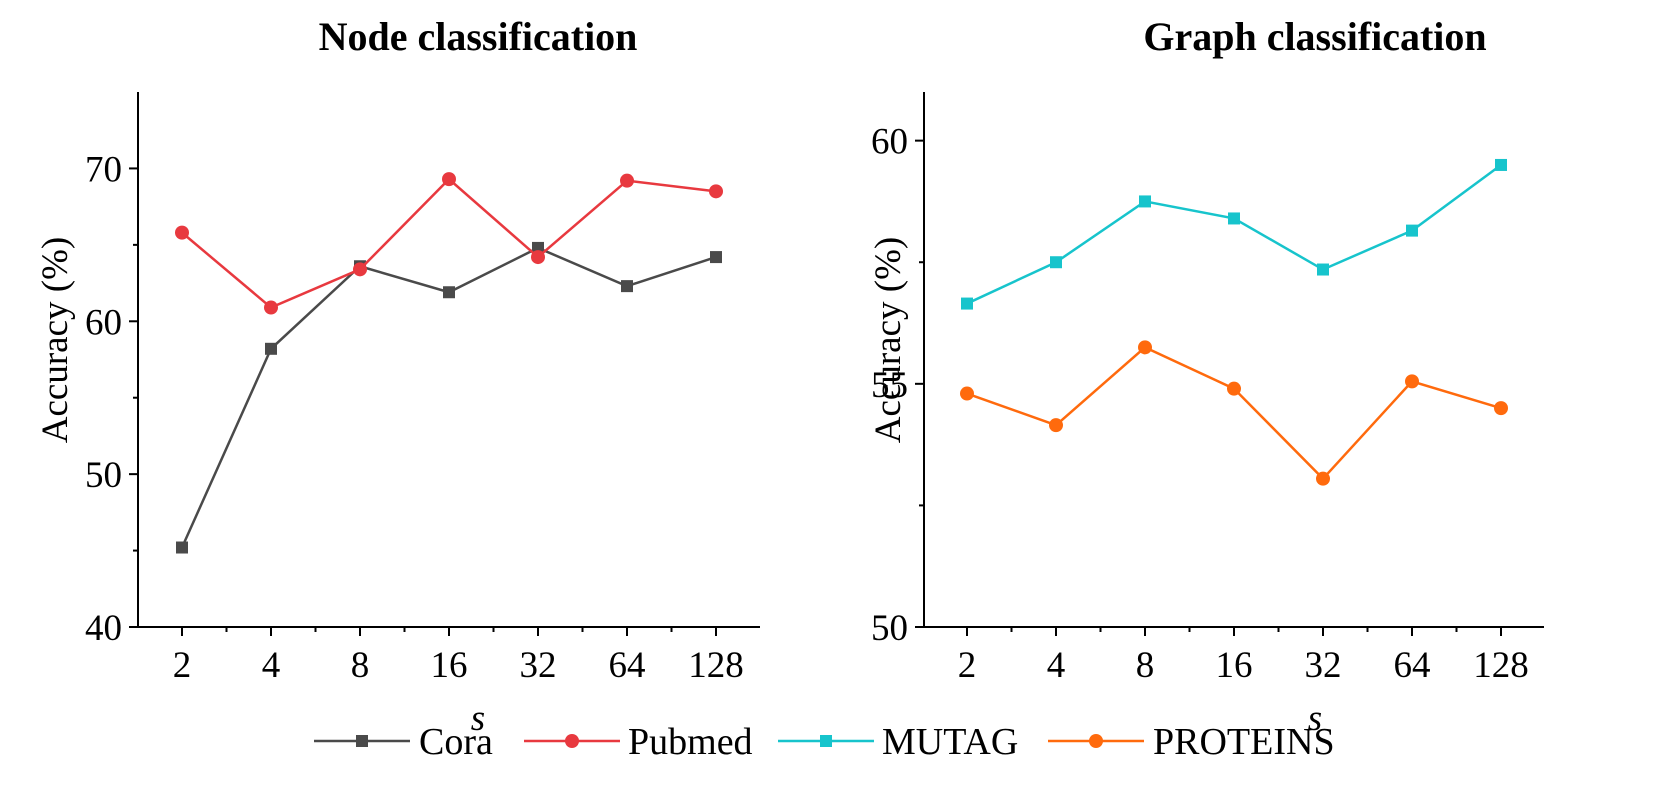 The width and height of the screenshot is (1661, 809). I want to click on chart-title: Graph classification, so click(1314, 36).